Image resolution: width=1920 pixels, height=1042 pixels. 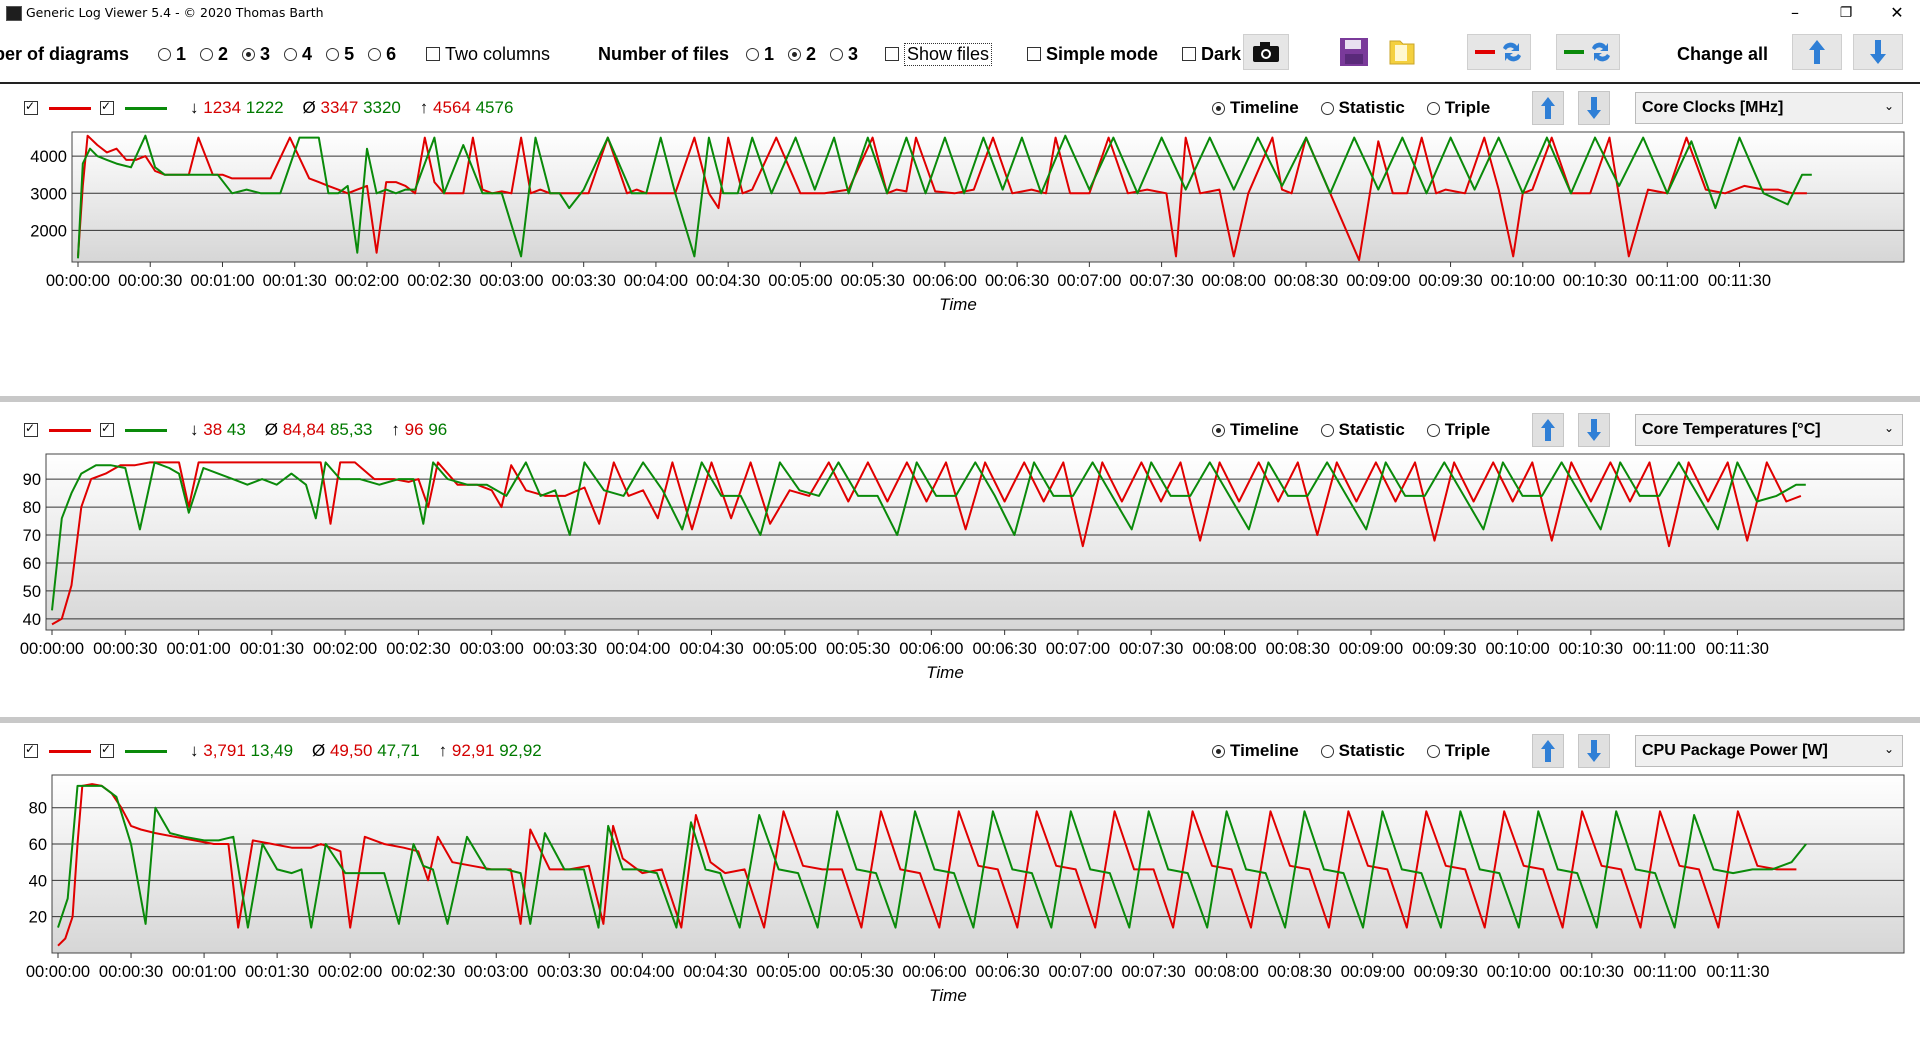 What do you see at coordinates (339, 107) in the screenshot?
I see `avg-red-value: 3347` at bounding box center [339, 107].